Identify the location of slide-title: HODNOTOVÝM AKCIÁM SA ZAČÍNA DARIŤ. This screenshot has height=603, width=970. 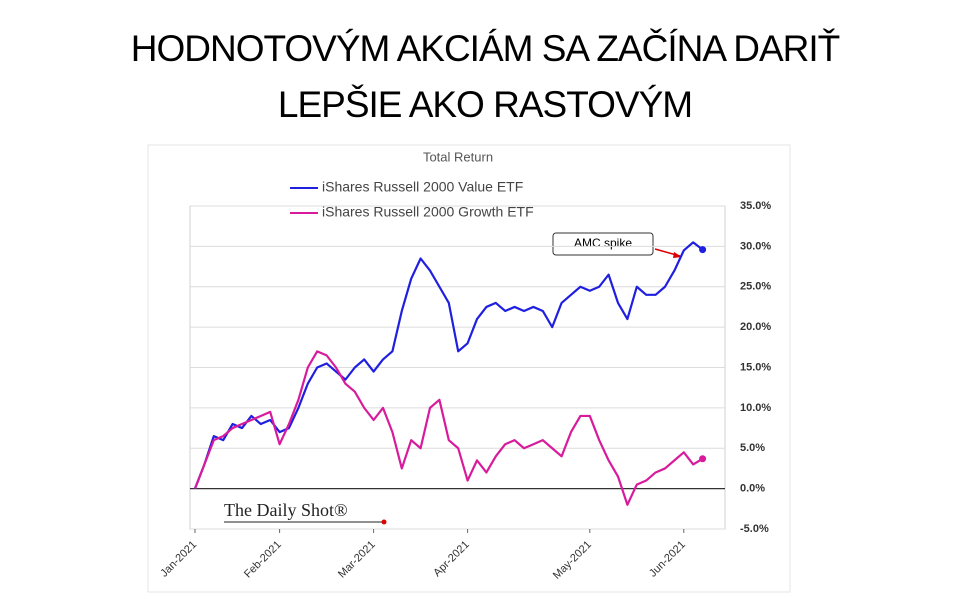
(485, 48).